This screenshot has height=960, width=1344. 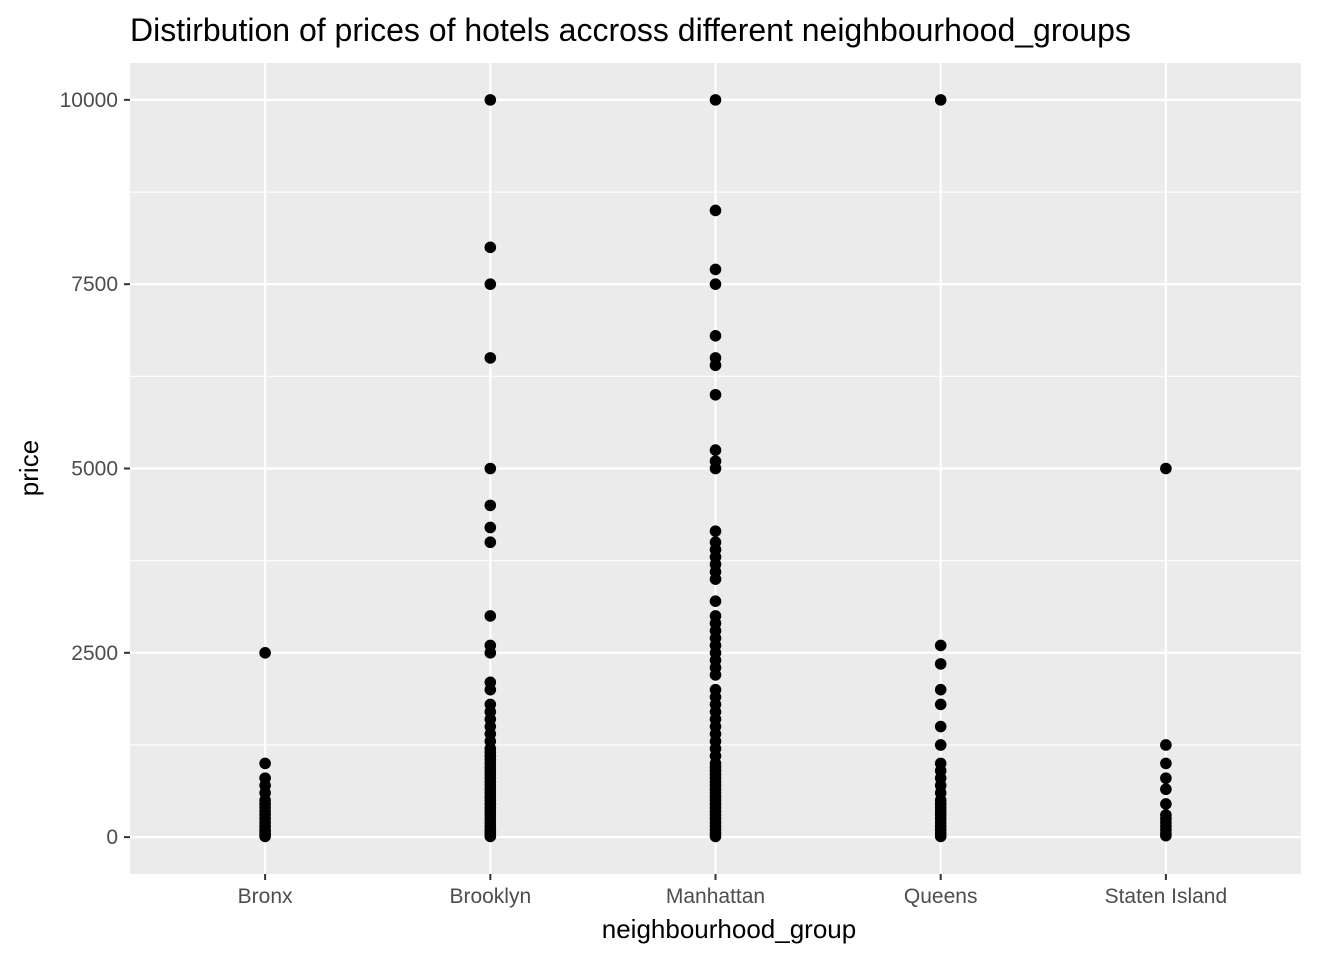 I want to click on y-tick-label: 5000, so click(x=94, y=469).